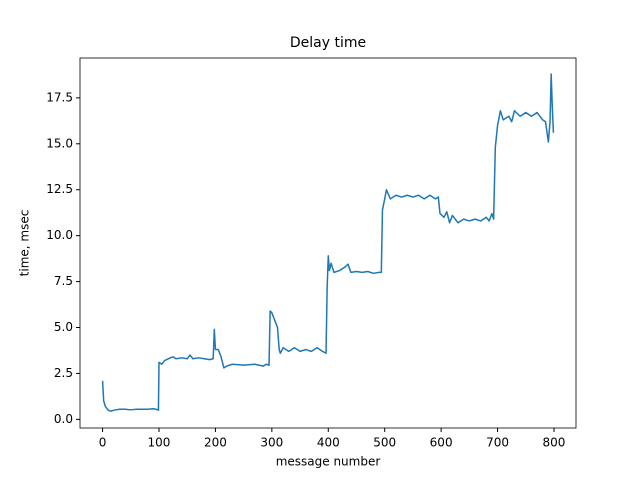  I want to click on x-tick-label: 400, so click(328, 443).